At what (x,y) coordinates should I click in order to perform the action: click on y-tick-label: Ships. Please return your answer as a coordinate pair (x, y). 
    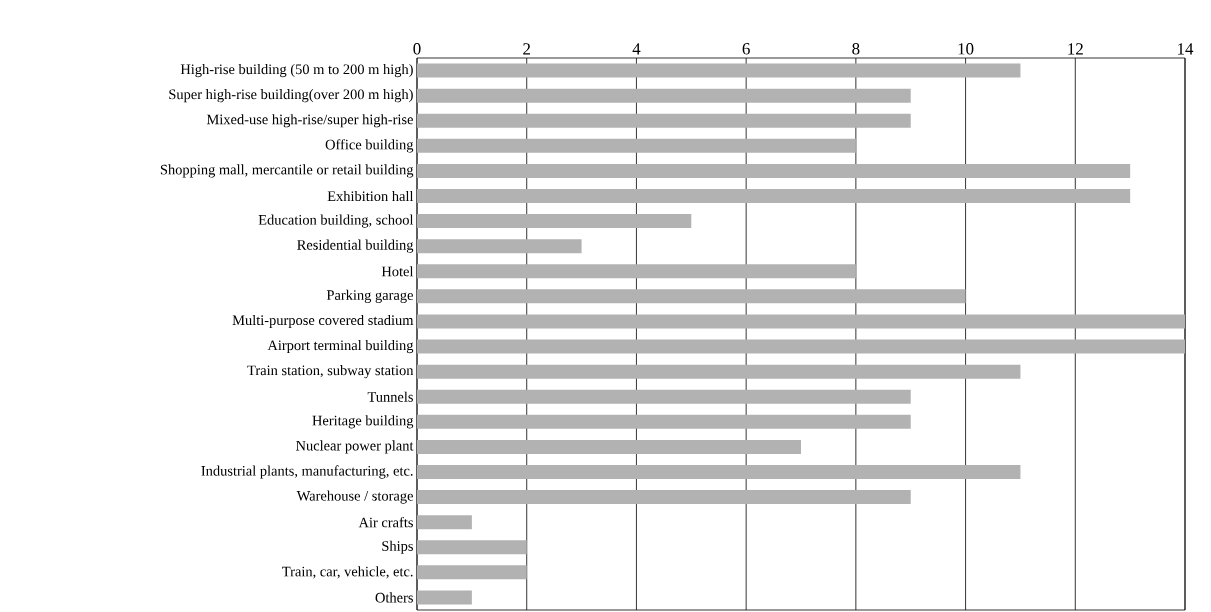
    Looking at the image, I should click on (397, 547).